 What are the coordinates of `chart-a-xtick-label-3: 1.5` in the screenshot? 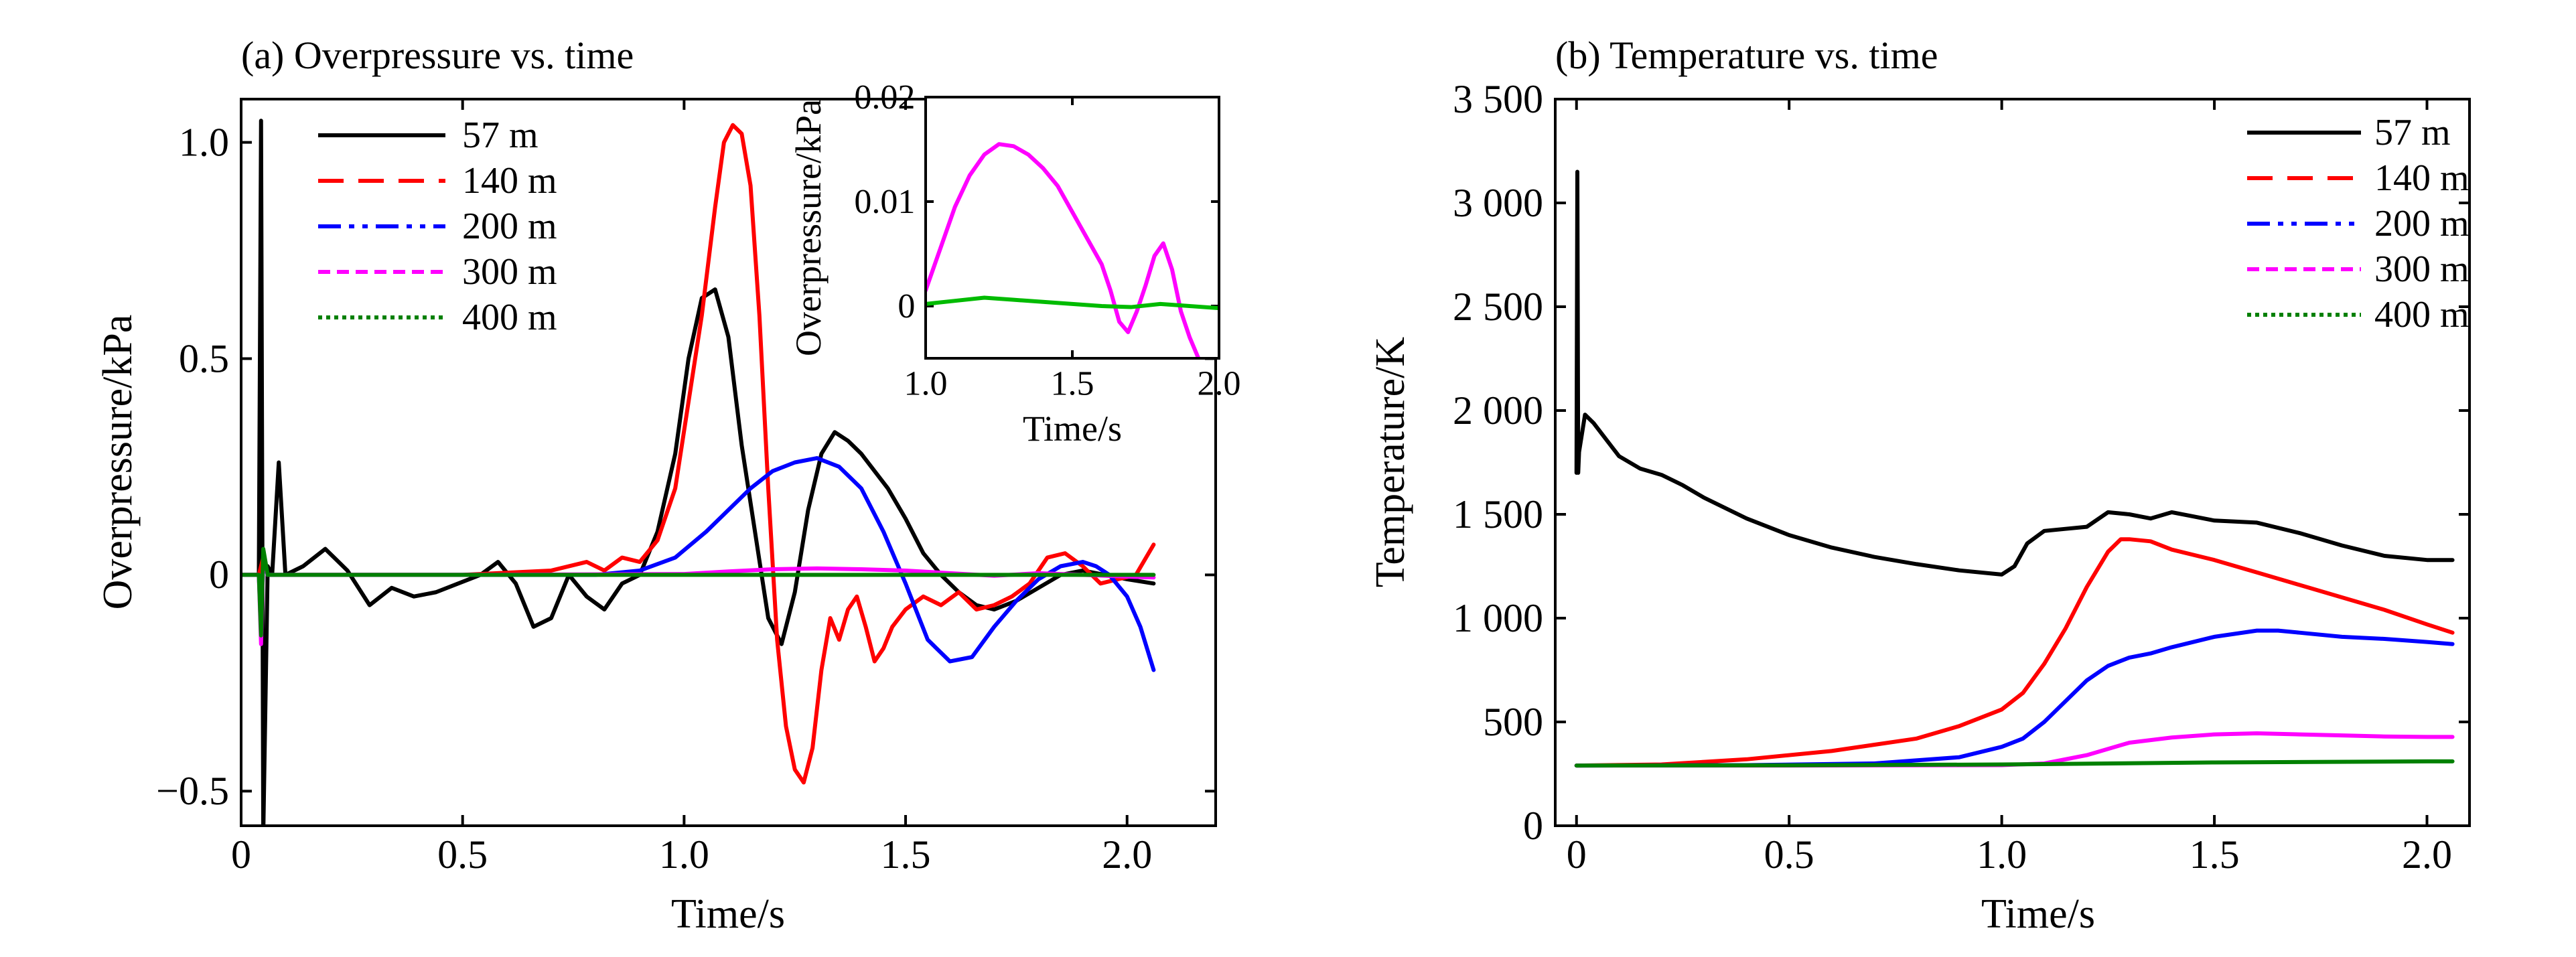 It's located at (906, 854).